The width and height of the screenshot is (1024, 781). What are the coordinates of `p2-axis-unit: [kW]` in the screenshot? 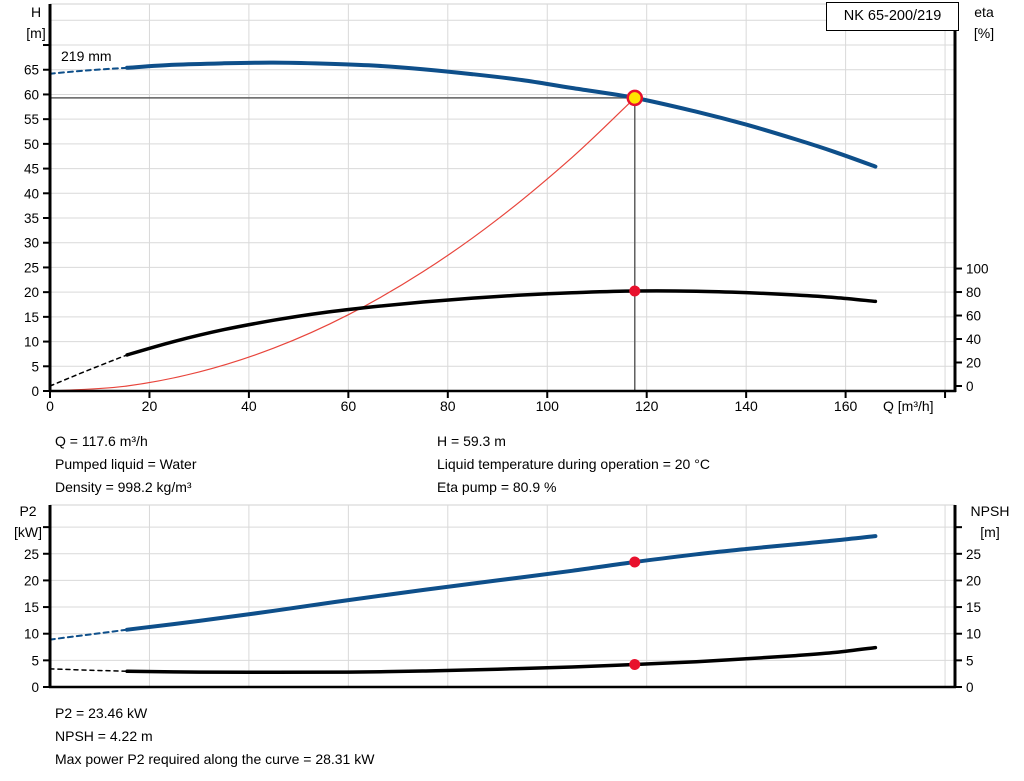 It's located at (28, 532).